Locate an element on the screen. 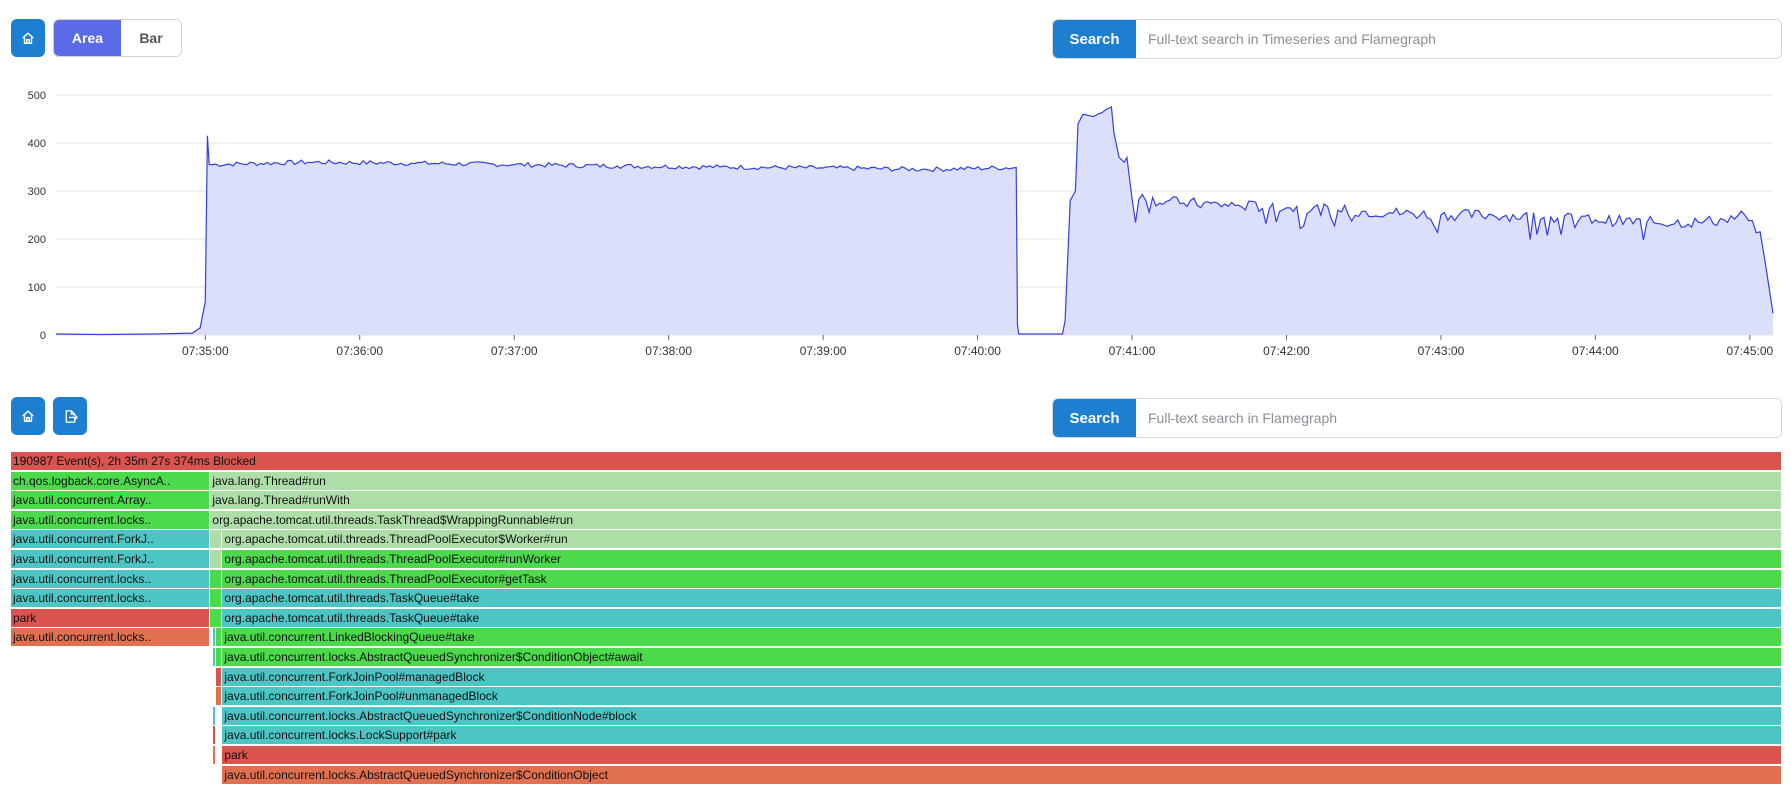 The width and height of the screenshot is (1791, 804). y-tick-label: 200 is located at coordinates (37, 240).